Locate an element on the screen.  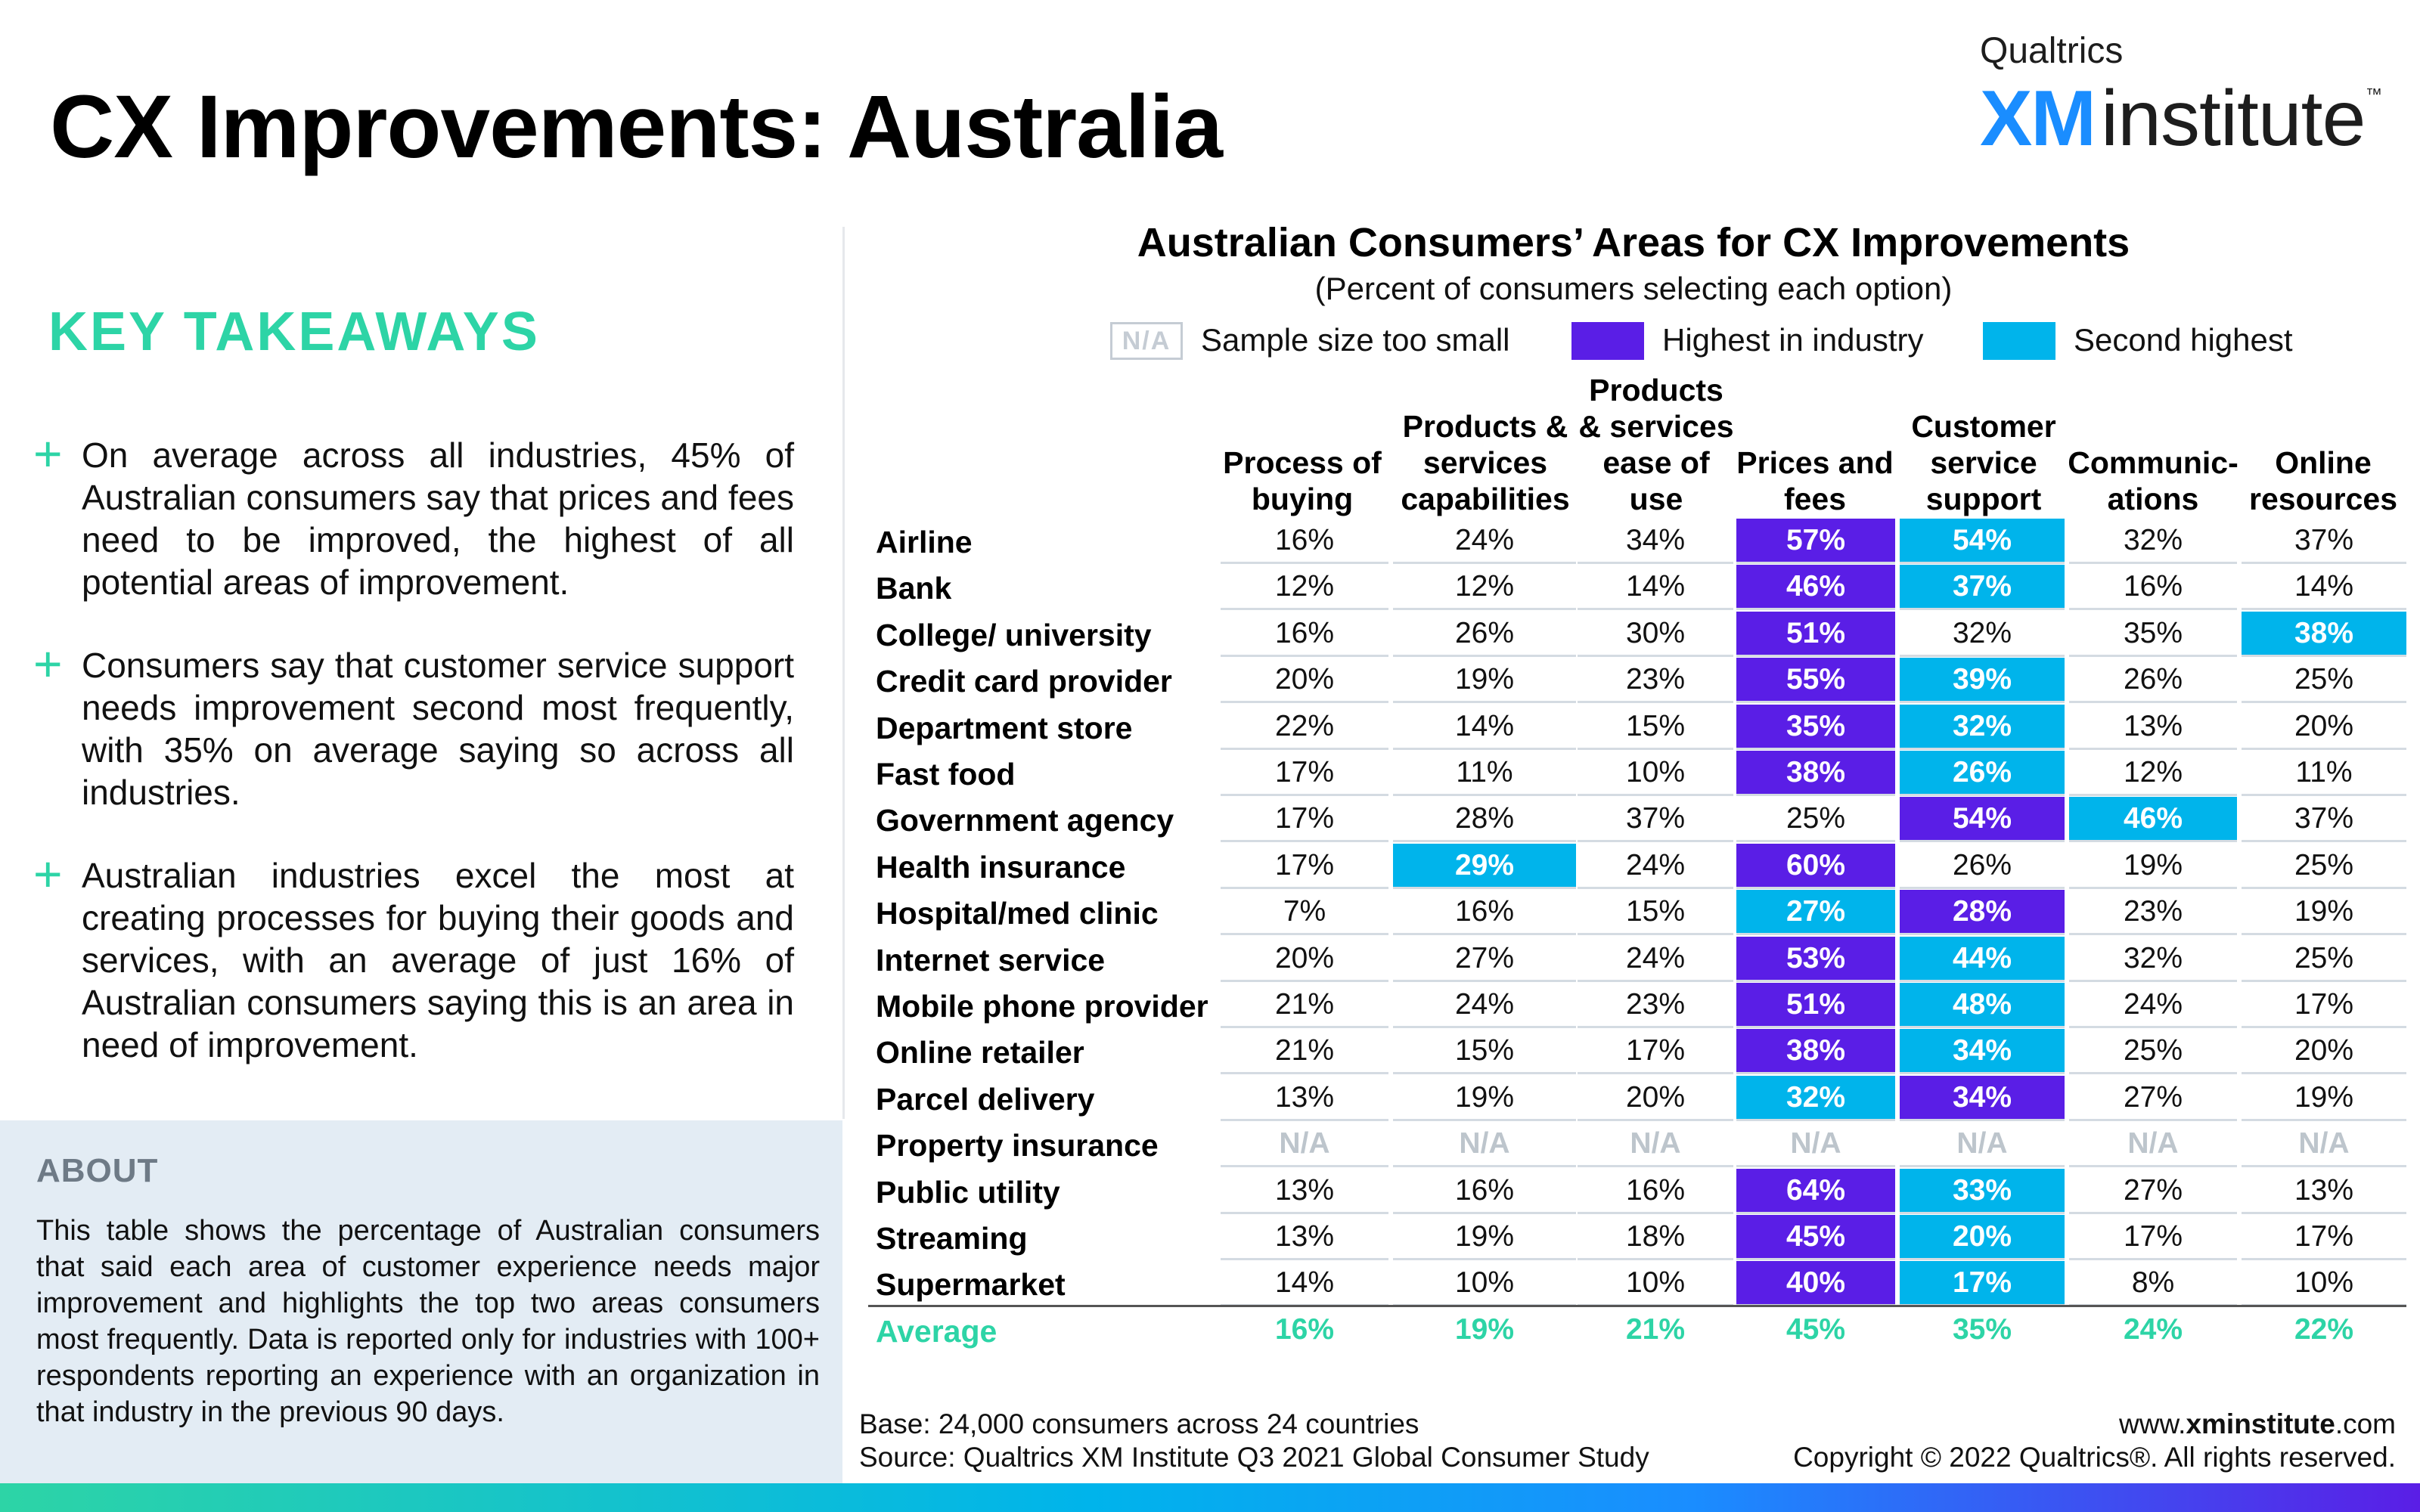
table-row: Supermarket 14% 10% 10% 40% 17% 8% 10% is located at coordinates (1637, 1283).